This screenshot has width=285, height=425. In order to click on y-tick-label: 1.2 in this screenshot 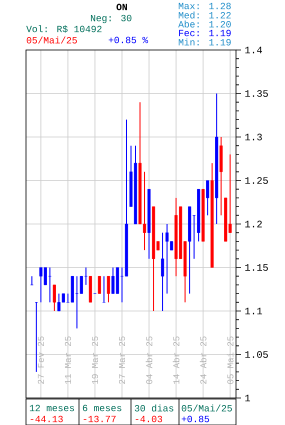, I will do `click(253, 224)`.